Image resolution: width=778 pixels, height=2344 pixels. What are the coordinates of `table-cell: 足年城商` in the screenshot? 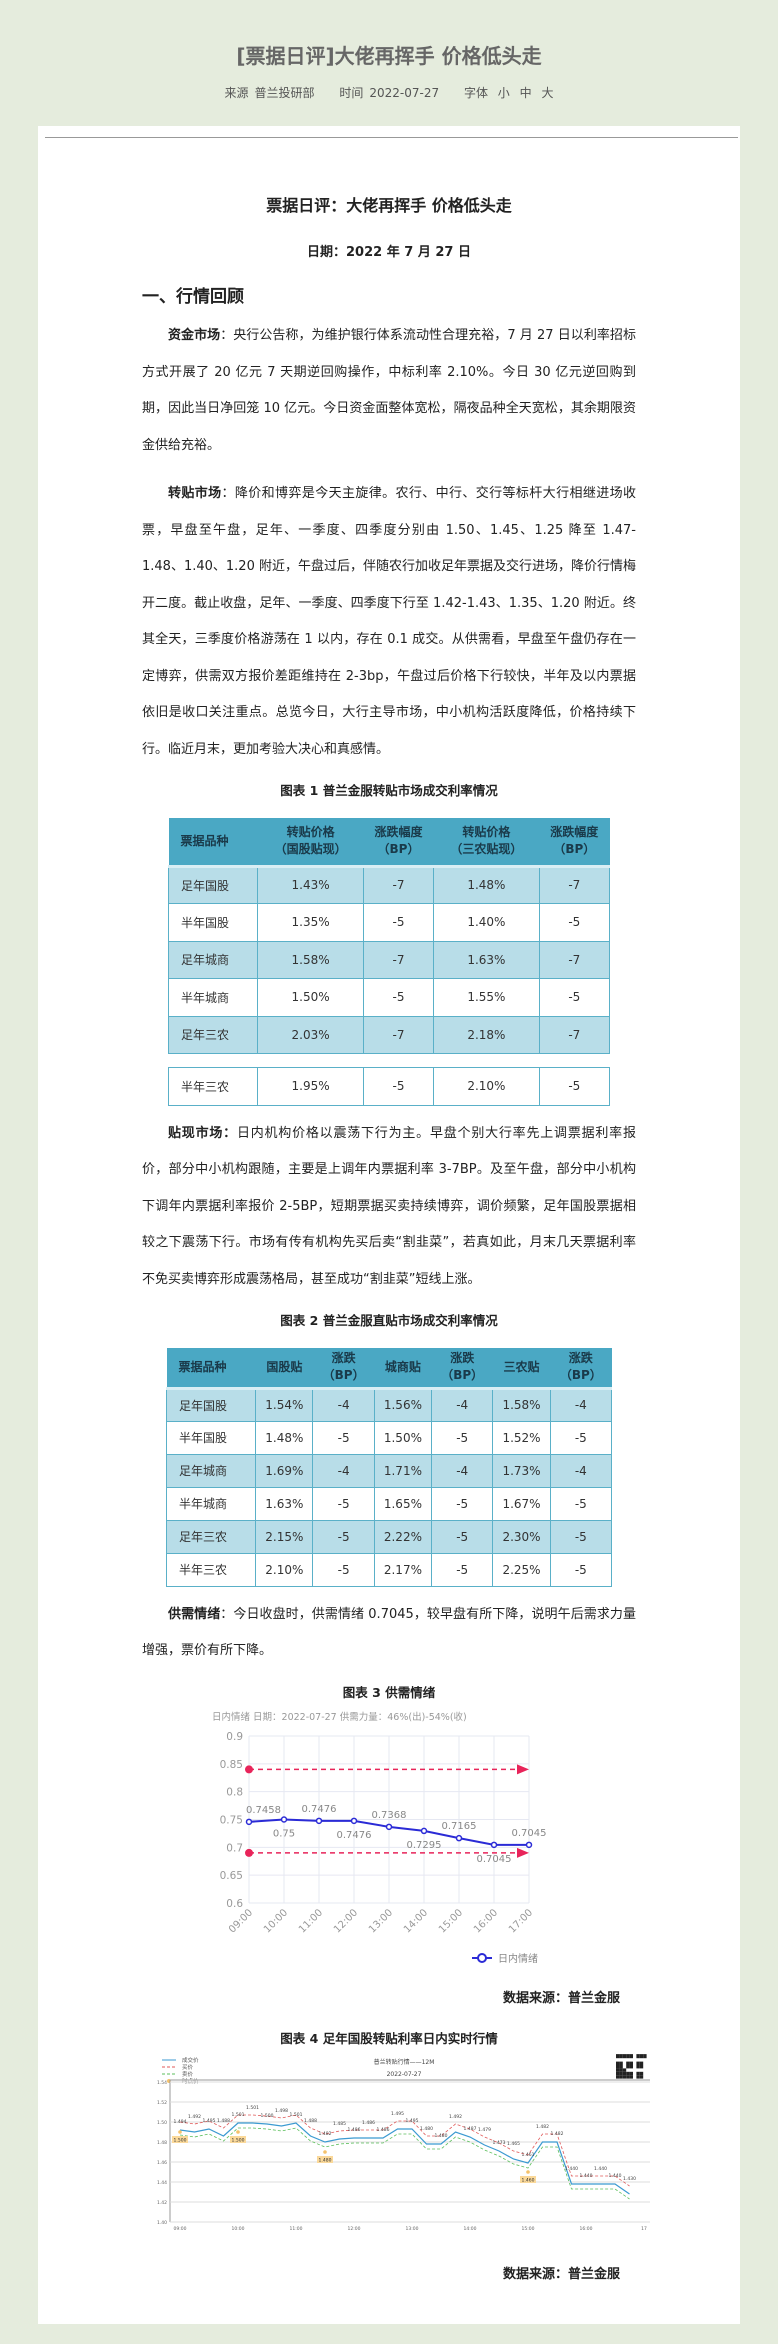 It's located at (211, 1470).